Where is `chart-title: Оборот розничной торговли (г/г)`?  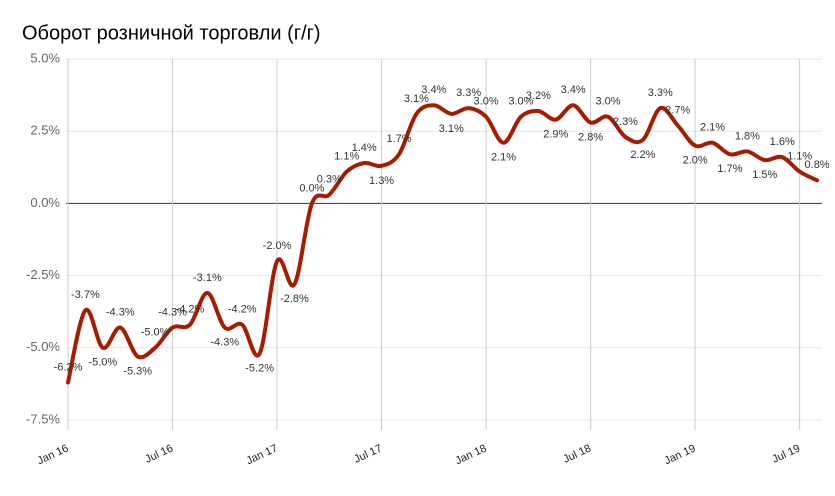
chart-title: Оборот розничной торговли (г/г) is located at coordinates (171, 33).